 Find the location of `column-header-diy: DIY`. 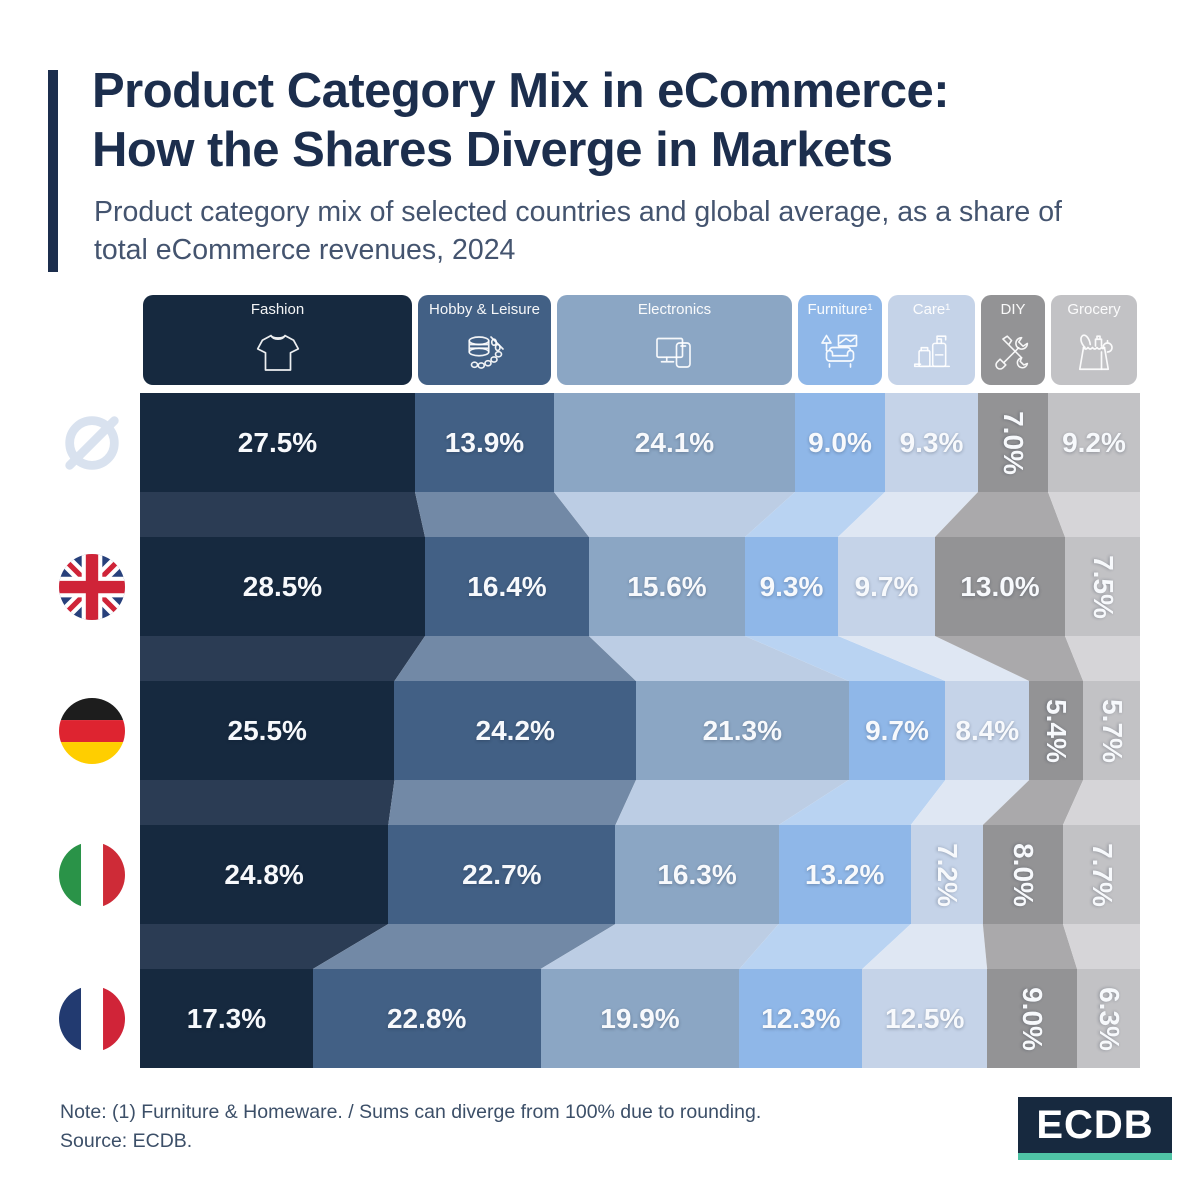

column-header-diy: DIY is located at coordinates (1013, 340).